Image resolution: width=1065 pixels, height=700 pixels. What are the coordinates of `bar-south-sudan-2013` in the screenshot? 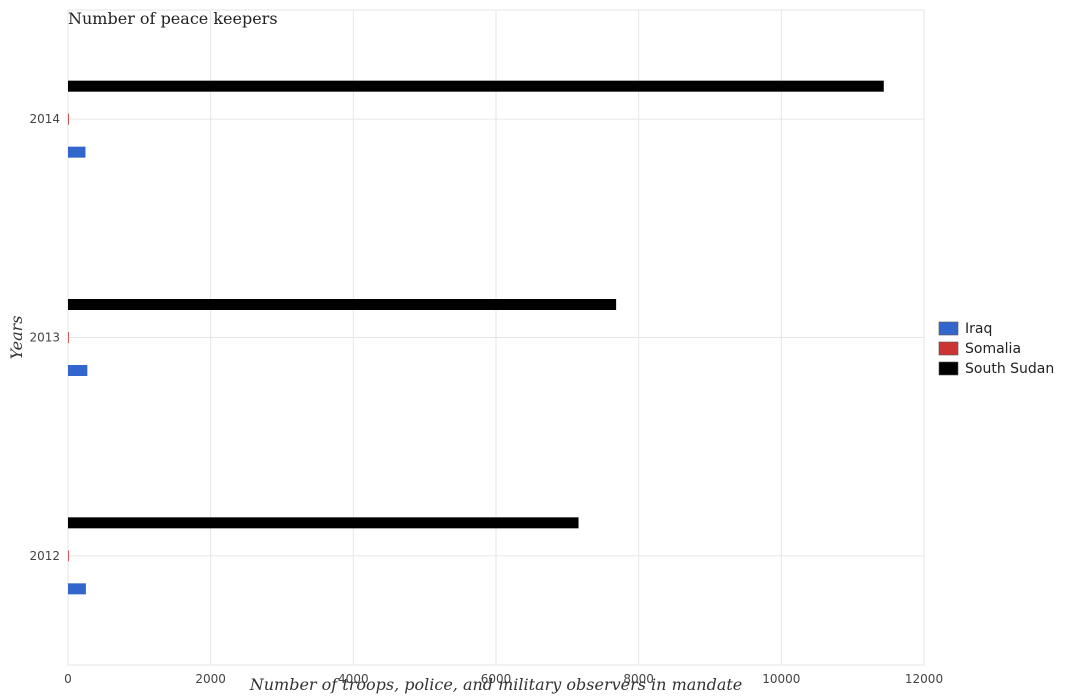 It's located at (342, 304).